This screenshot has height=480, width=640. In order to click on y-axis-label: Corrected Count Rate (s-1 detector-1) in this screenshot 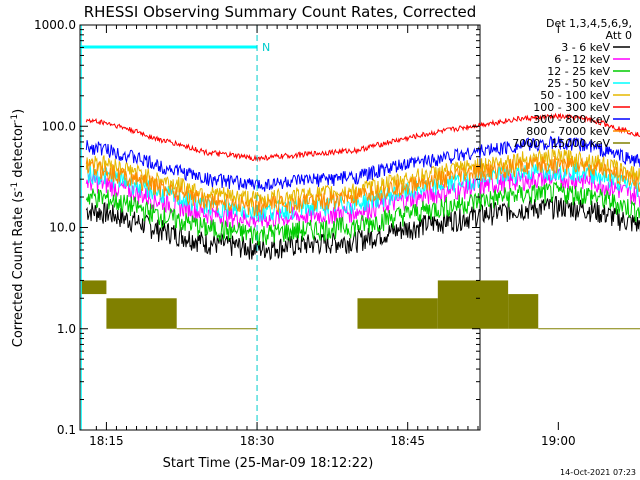, I will do `click(18, 228)`.